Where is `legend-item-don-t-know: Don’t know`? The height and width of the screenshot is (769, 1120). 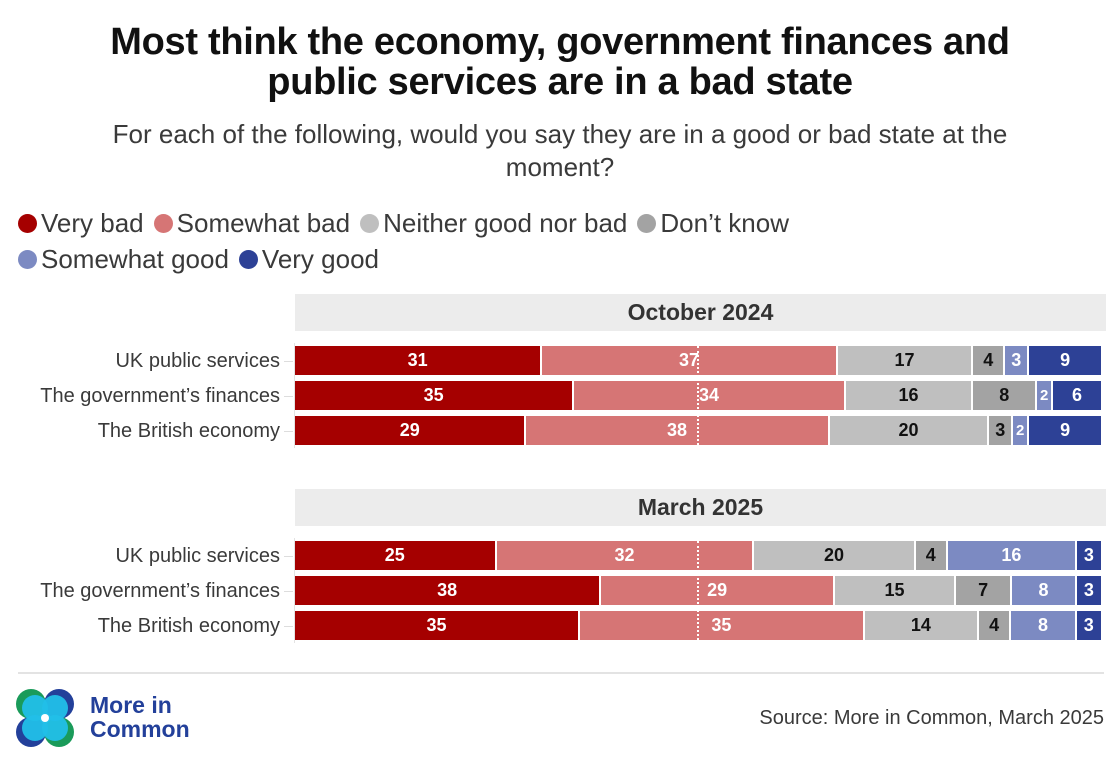 legend-item-don-t-know: Don’t know is located at coordinates (713, 223).